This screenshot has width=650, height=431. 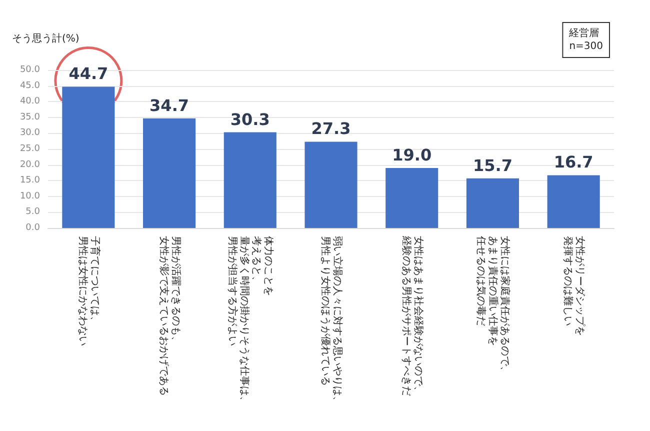 I want to click on x-tick-label: 男性が活躍できるのも、女性が影で支えているおかげである, so click(x=170, y=316).